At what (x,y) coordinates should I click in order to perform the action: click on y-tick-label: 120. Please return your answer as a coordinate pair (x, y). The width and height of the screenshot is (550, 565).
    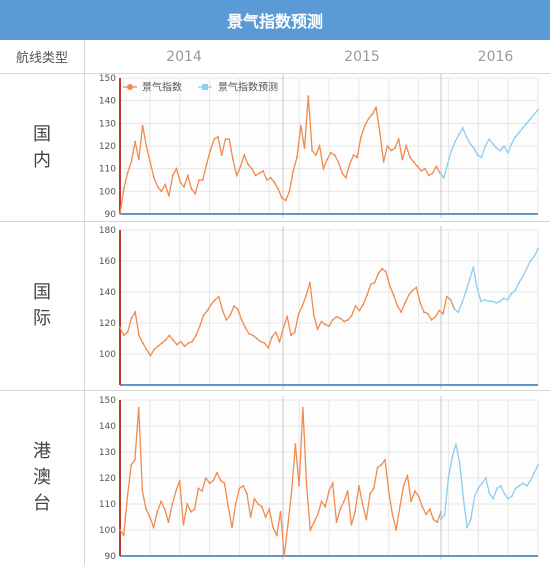
    Looking at the image, I should click on (107, 324).